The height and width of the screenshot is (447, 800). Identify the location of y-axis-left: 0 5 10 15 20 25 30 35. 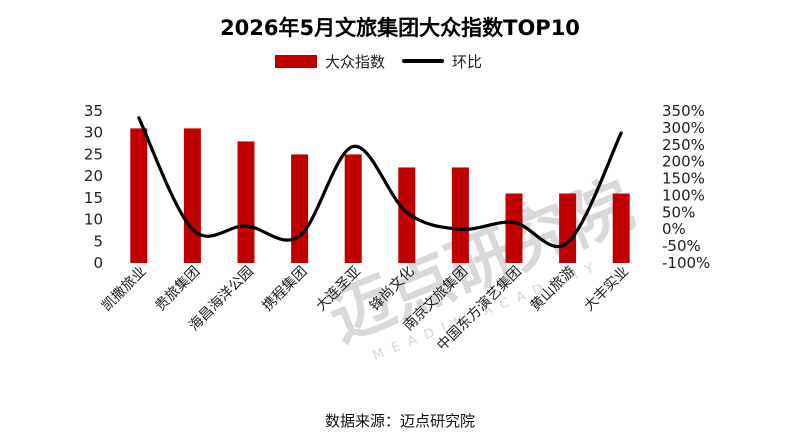
(93, 187).